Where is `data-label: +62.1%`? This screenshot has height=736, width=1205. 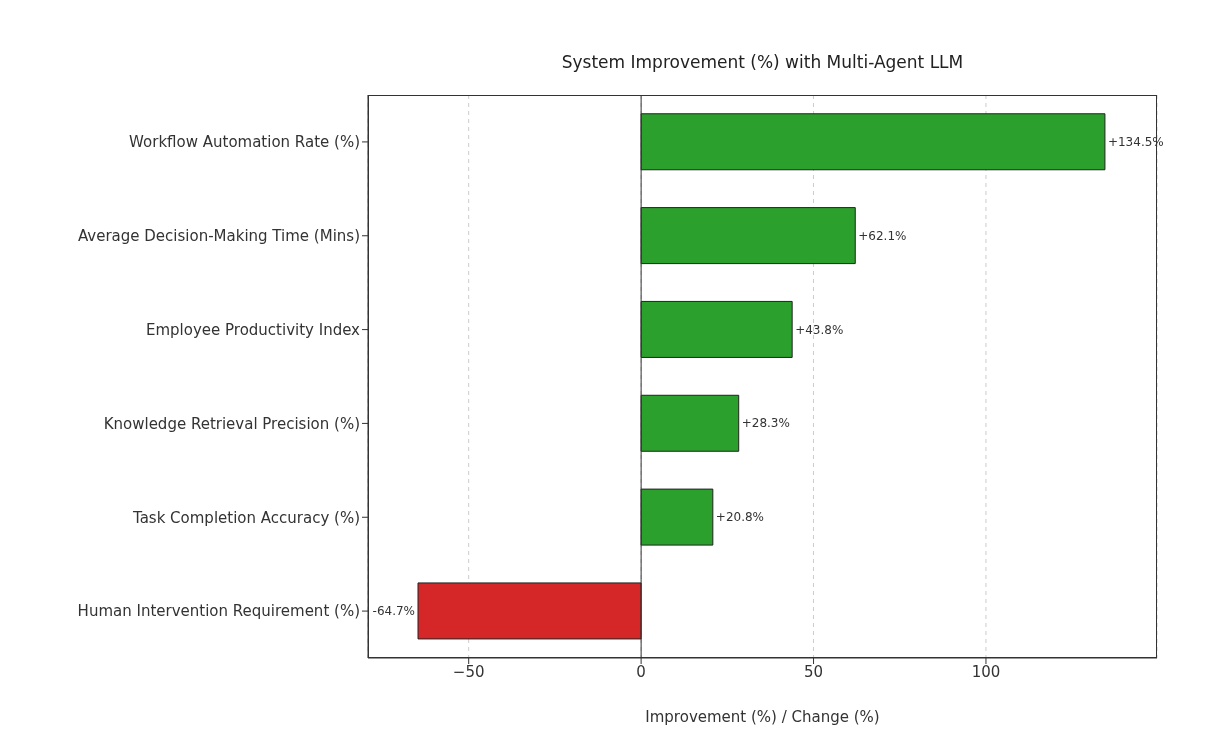 data-label: +62.1% is located at coordinates (882, 235).